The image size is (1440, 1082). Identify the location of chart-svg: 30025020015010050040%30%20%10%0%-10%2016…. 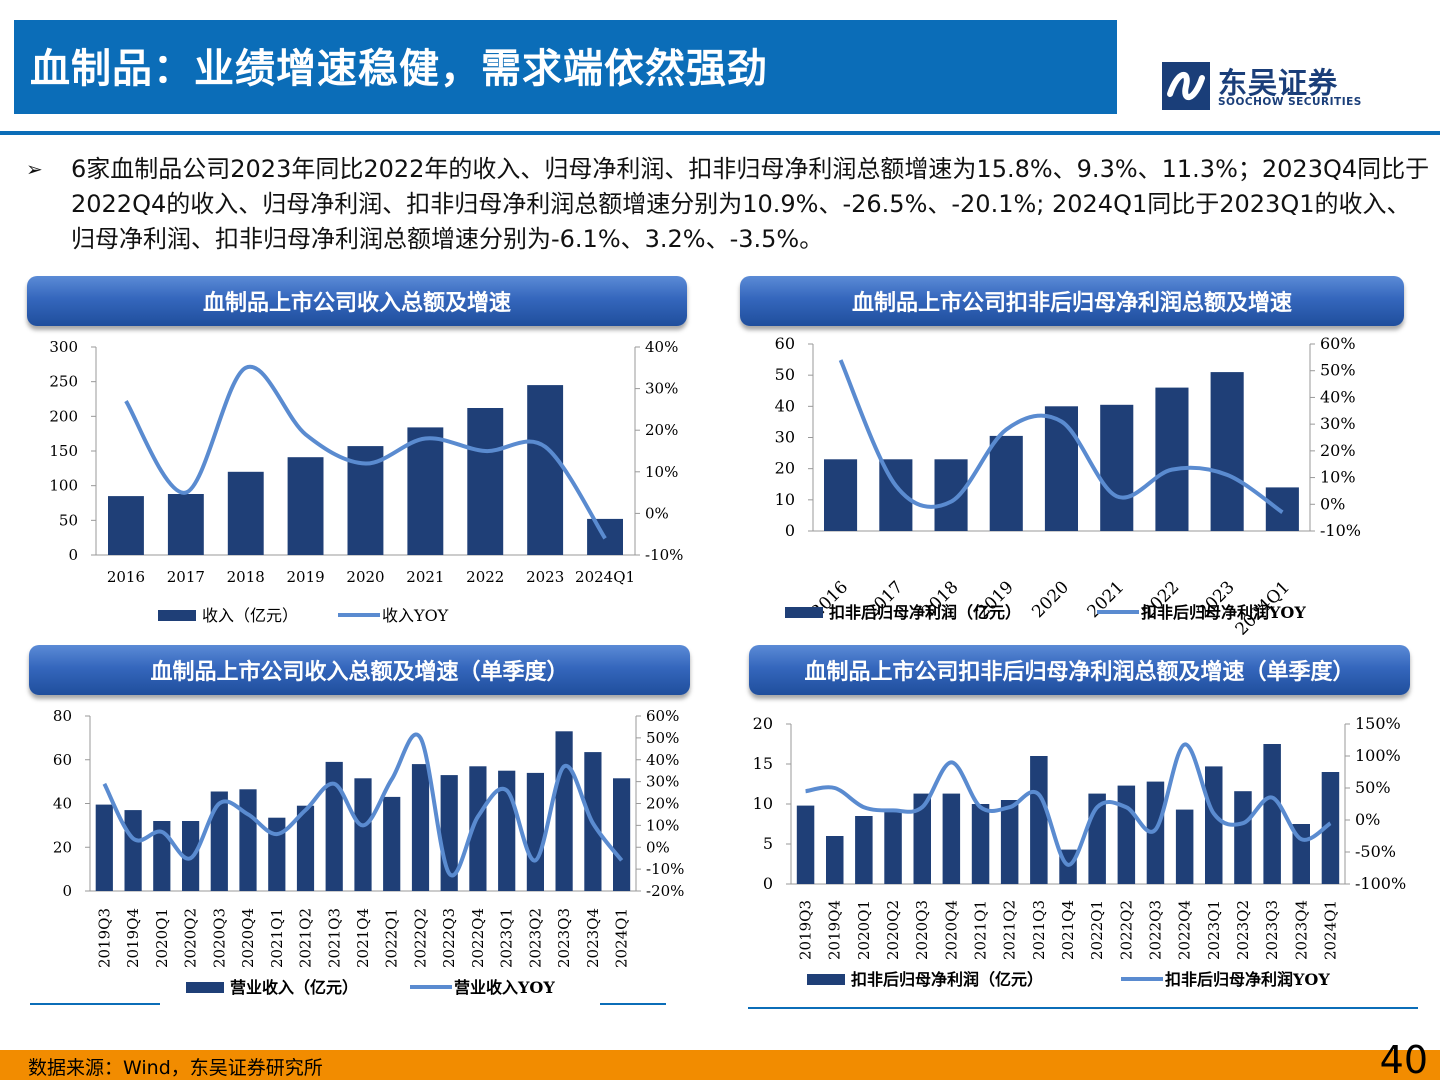
(360, 483).